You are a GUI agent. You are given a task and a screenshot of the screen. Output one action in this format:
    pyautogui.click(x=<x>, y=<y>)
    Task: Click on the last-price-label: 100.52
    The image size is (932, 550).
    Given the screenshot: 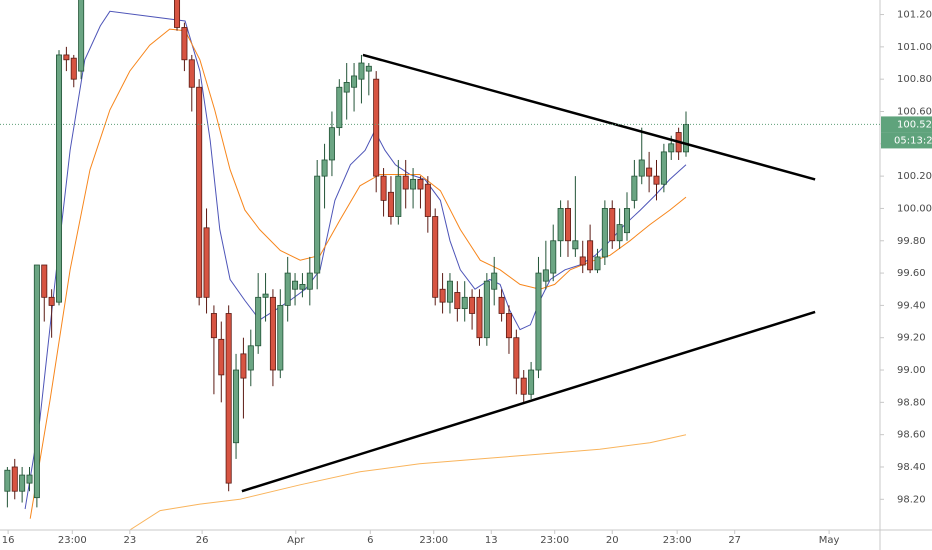 What is the action you would take?
    pyautogui.click(x=914, y=124)
    